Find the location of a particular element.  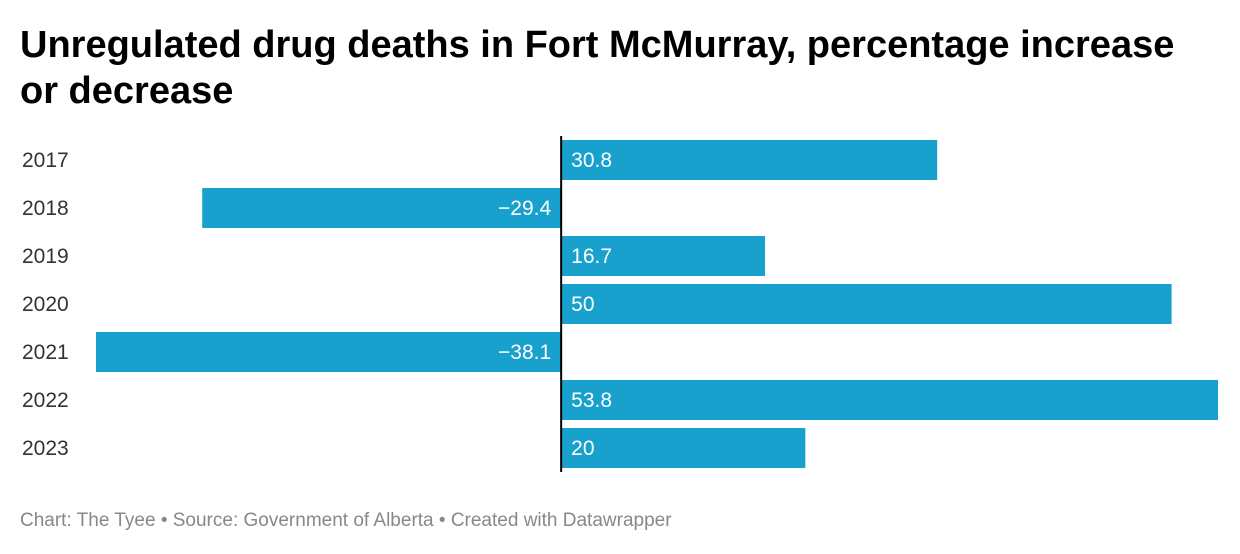

category-label: 2018 is located at coordinates (45, 208).